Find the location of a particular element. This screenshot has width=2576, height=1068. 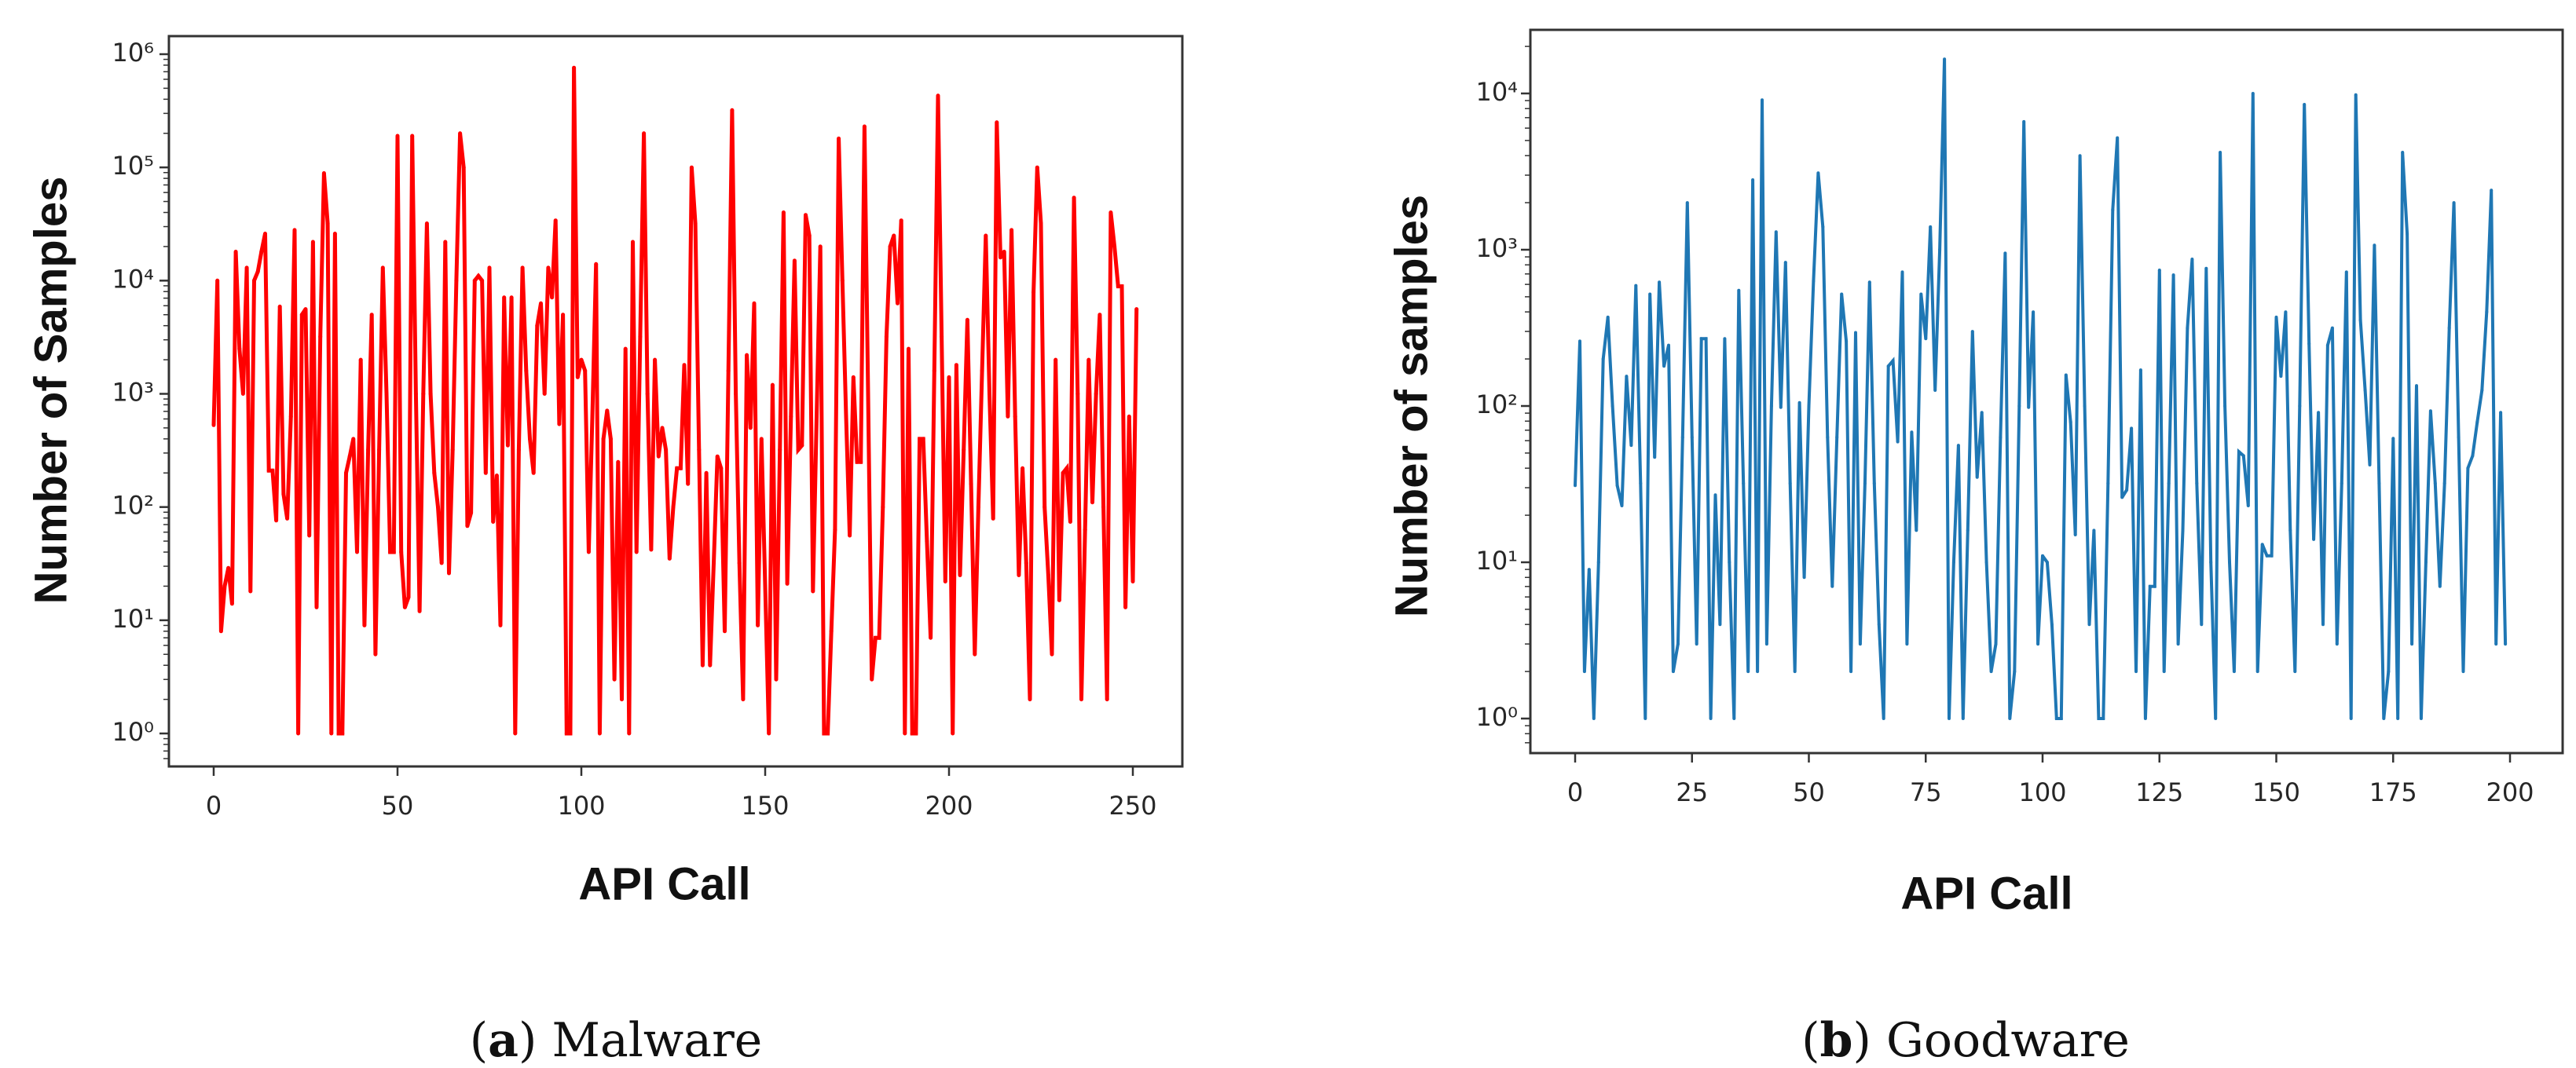

y-tick-label: 10⁰ is located at coordinates (1496, 717).